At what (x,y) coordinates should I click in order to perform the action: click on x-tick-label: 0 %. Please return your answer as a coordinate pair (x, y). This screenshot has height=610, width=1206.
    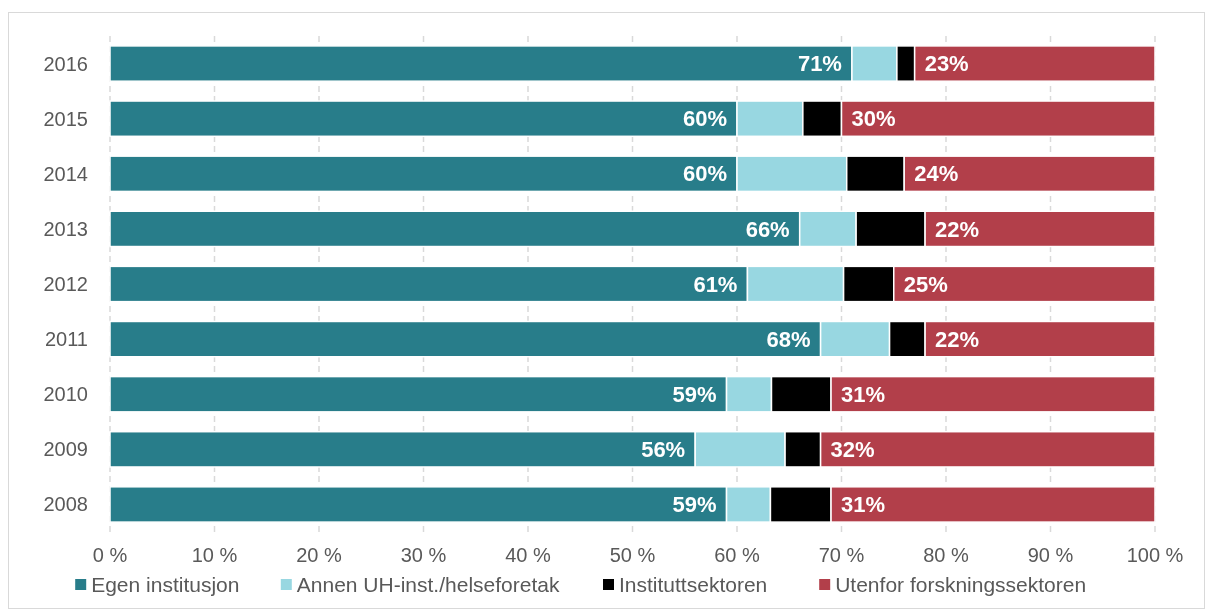
    Looking at the image, I should click on (110, 555).